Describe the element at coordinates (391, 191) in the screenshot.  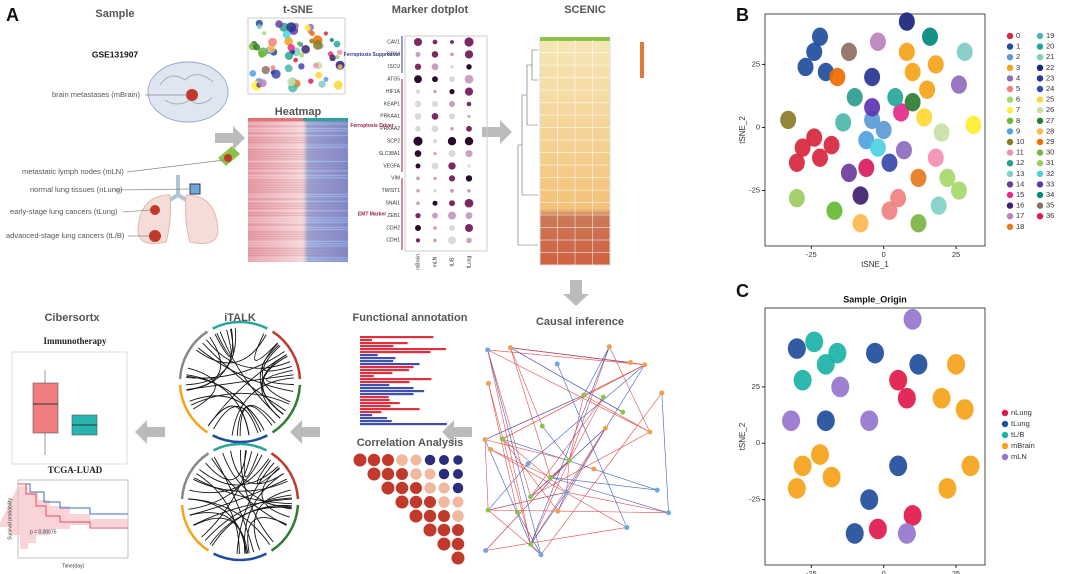
I see `gene-label: TWIST1` at that location.